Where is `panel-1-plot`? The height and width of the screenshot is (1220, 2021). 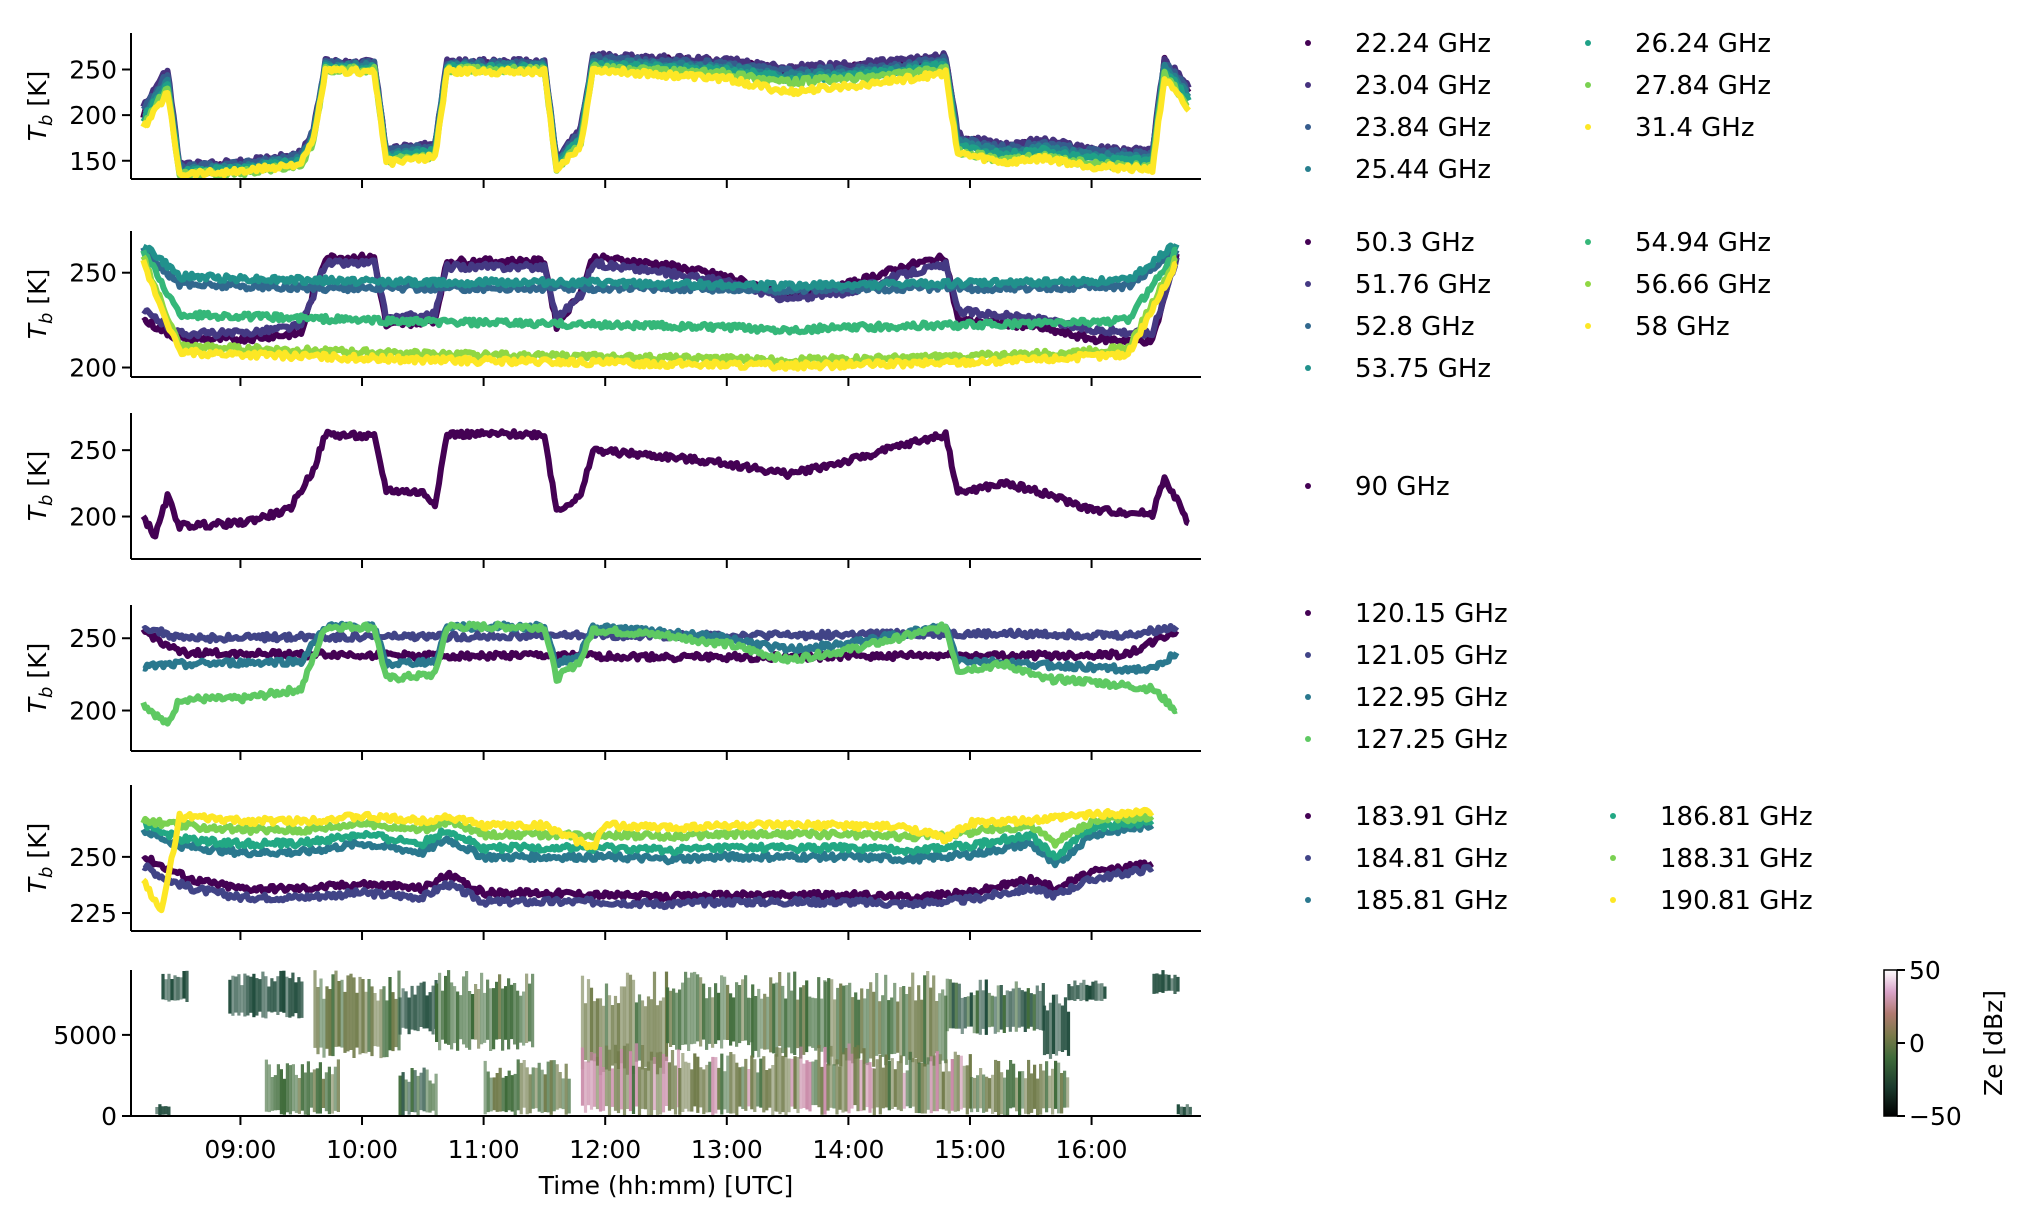
panel-1-plot is located at coordinates (666, 114).